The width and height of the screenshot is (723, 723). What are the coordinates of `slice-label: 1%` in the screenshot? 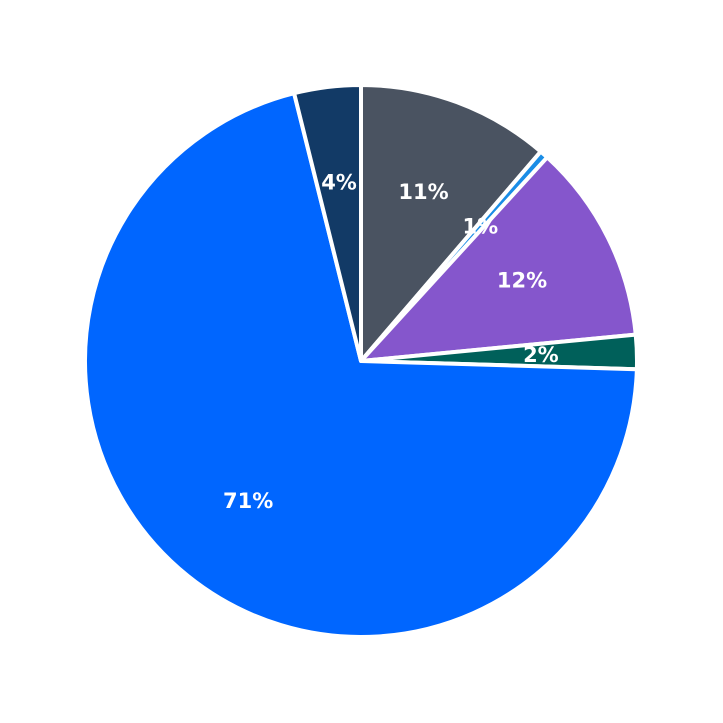 It's located at (481, 226).